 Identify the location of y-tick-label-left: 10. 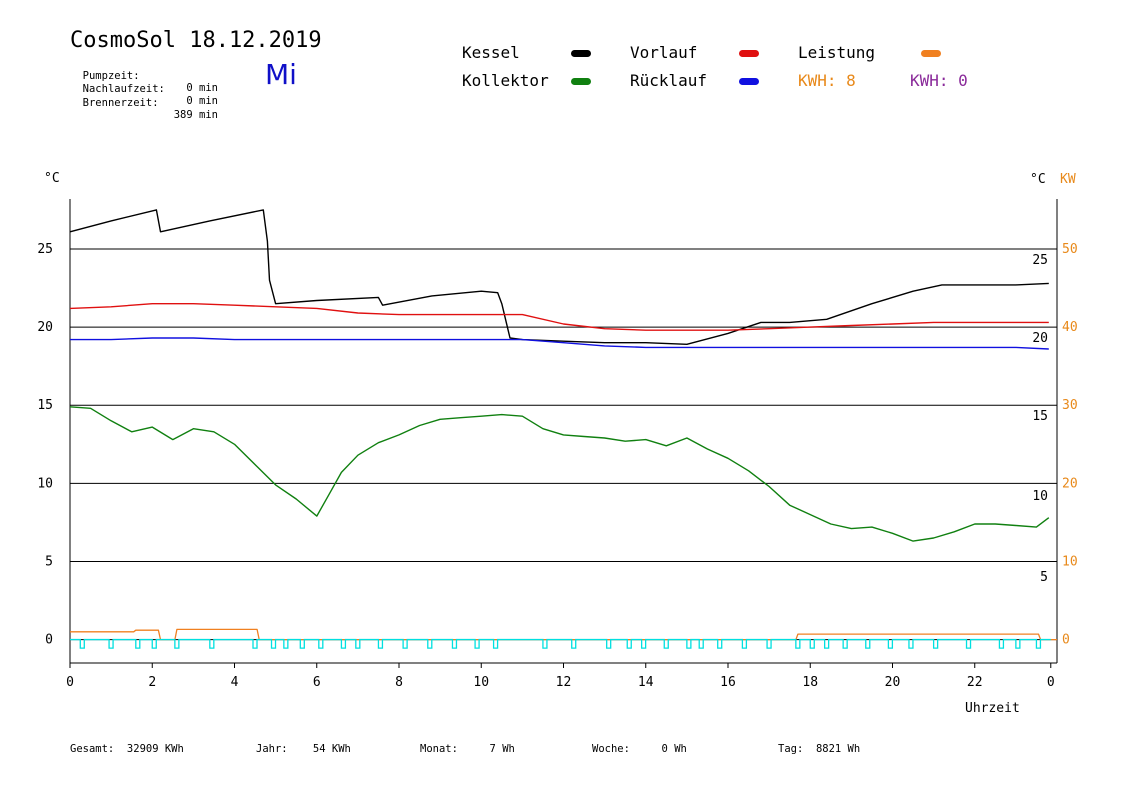
(45, 483).